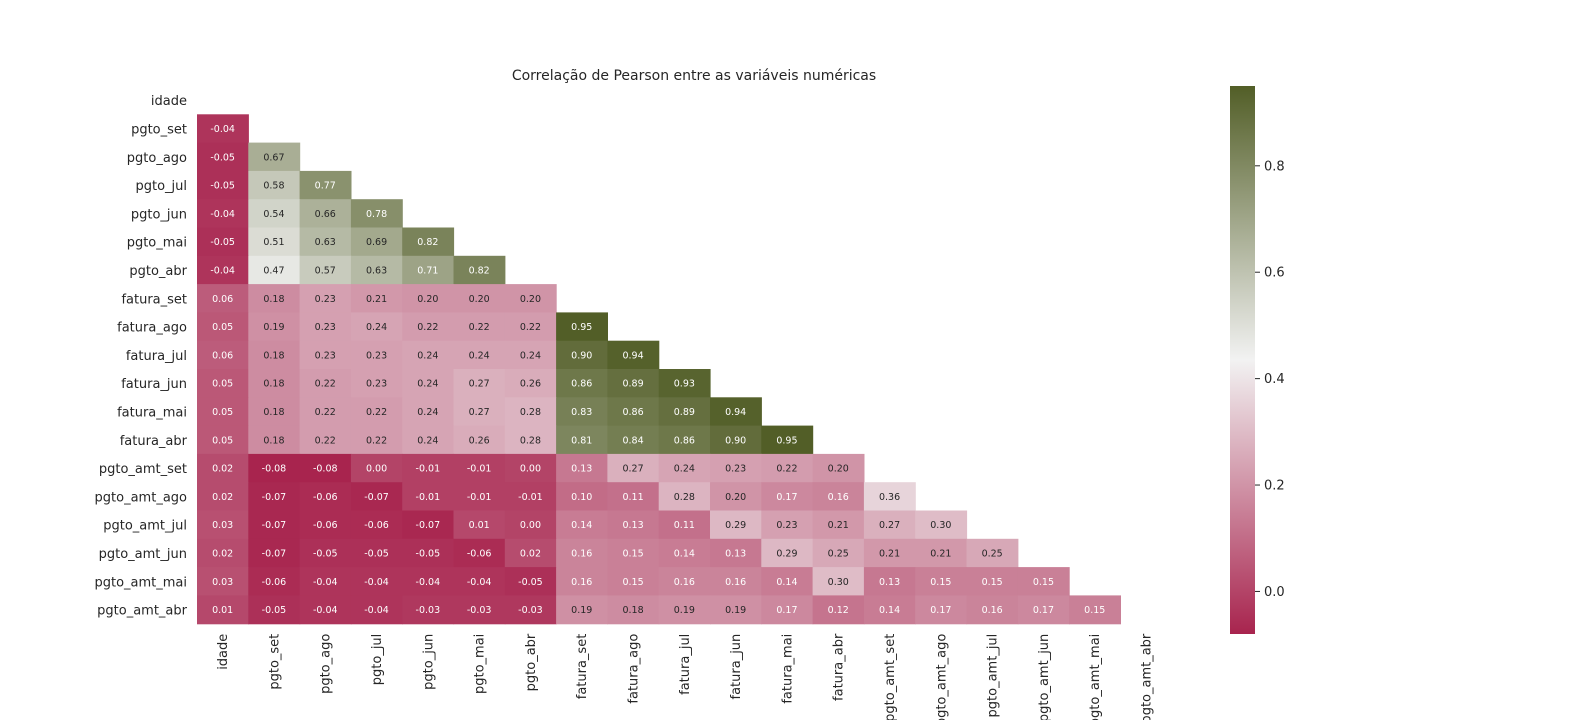 The height and width of the screenshot is (720, 1584). What do you see at coordinates (633, 468) in the screenshot?
I see `heatmap-cell-pgto_amt_set-fatura_ago` at bounding box center [633, 468].